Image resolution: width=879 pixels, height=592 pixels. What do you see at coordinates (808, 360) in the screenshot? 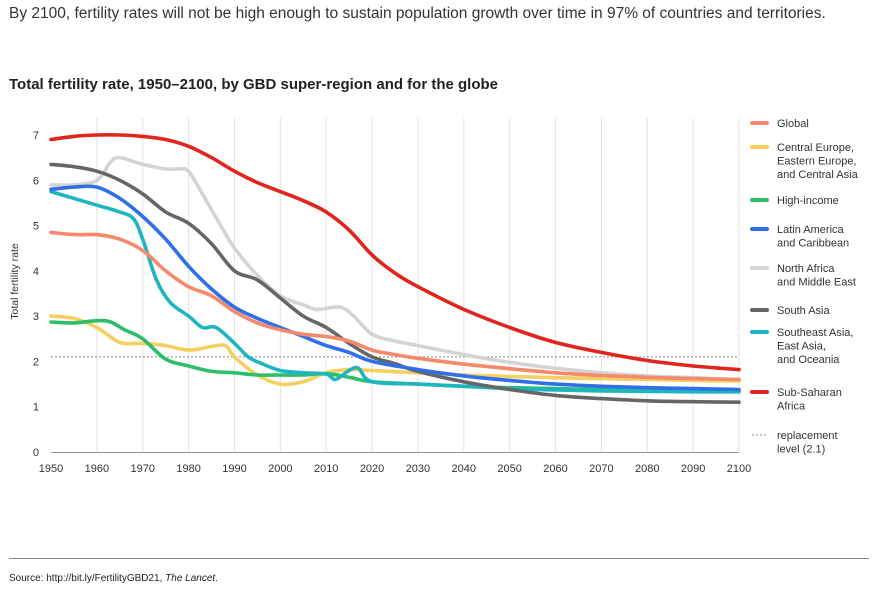
I see `legend-label: and Oceania` at bounding box center [808, 360].